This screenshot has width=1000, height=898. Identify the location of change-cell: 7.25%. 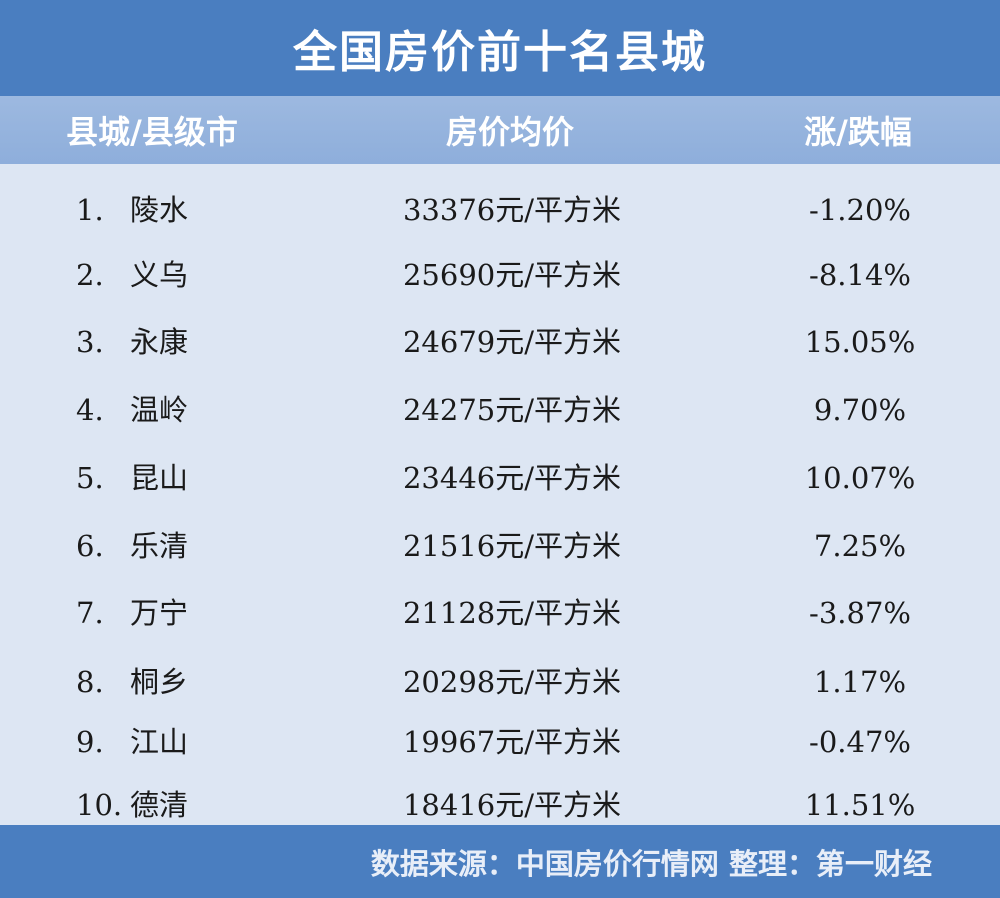
(860, 546).